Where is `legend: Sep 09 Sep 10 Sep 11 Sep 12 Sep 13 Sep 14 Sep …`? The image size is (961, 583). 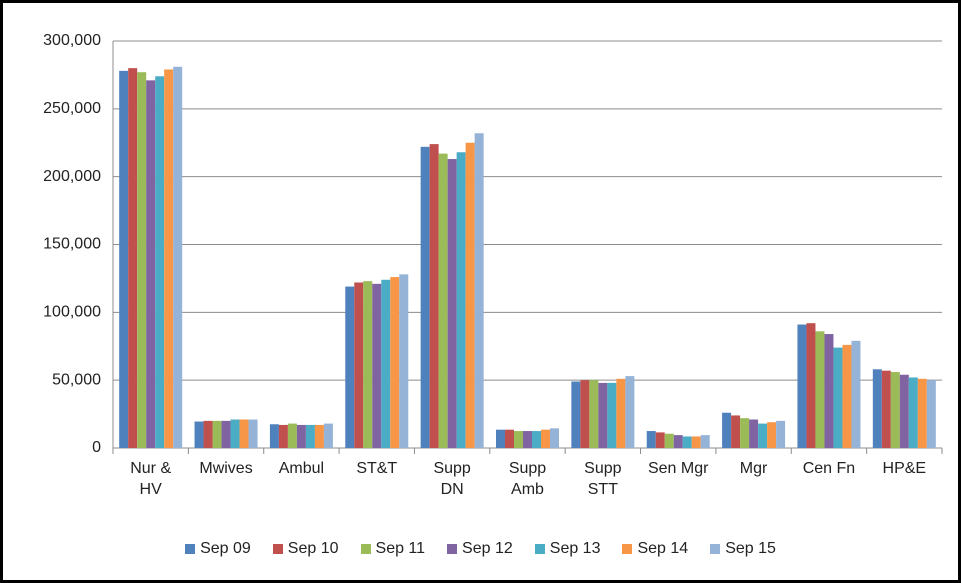
legend: Sep 09 Sep 10 Sep 11 Sep 12 Sep 13 Sep 14 Sep … is located at coordinates (480, 549).